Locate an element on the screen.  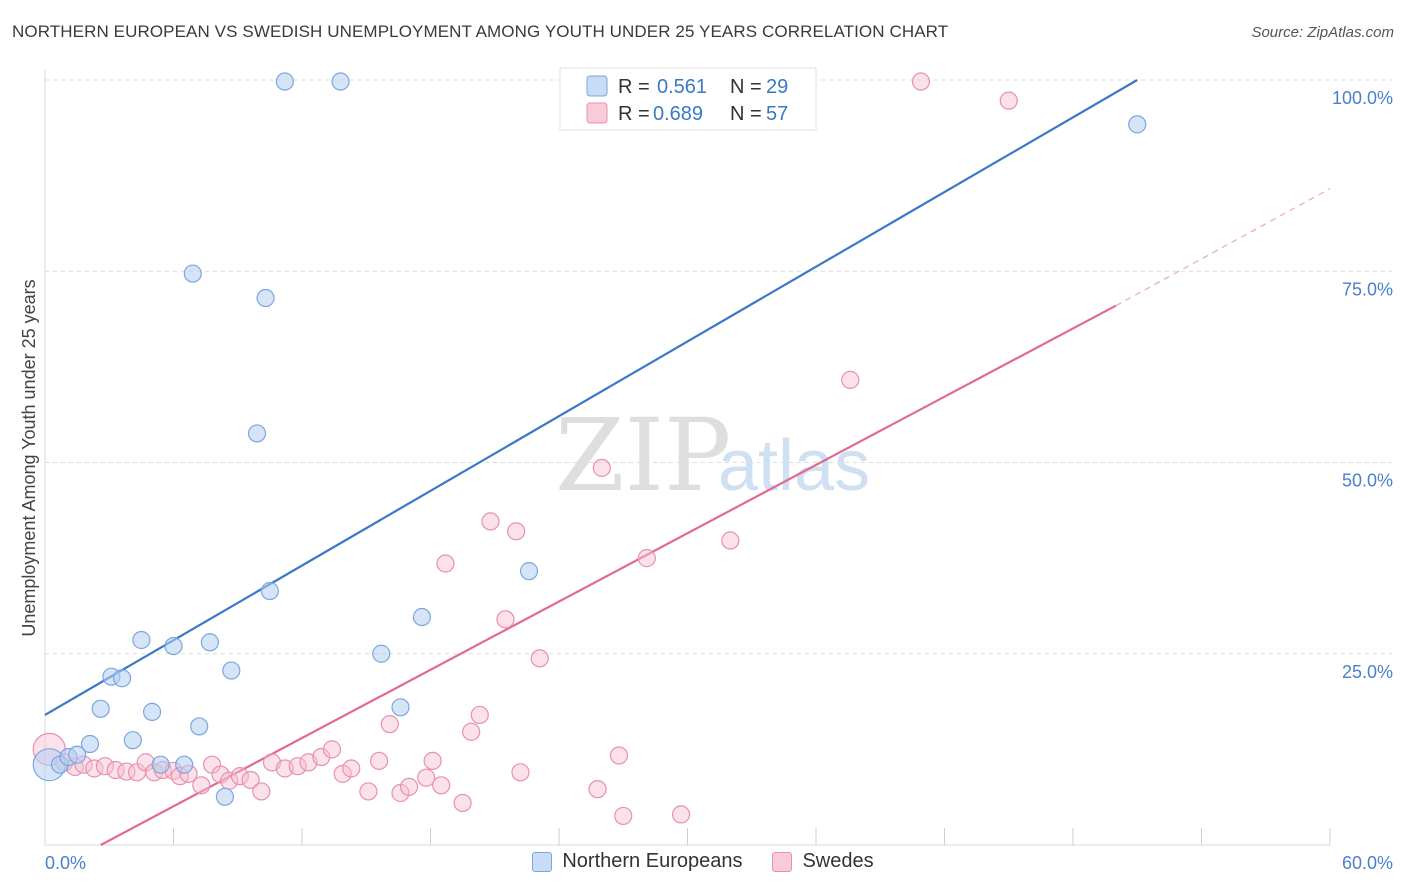
legend-n-value-northern: 29 is located at coordinates (777, 87).